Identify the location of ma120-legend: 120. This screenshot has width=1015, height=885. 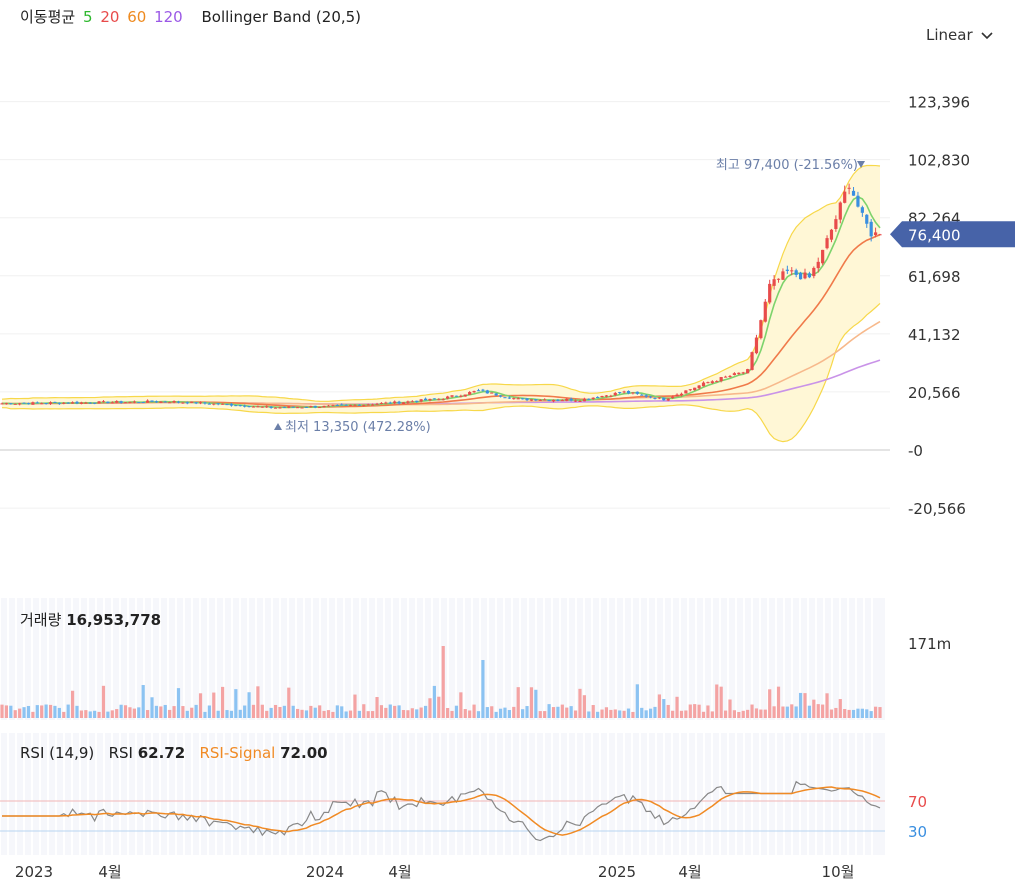
(168, 17).